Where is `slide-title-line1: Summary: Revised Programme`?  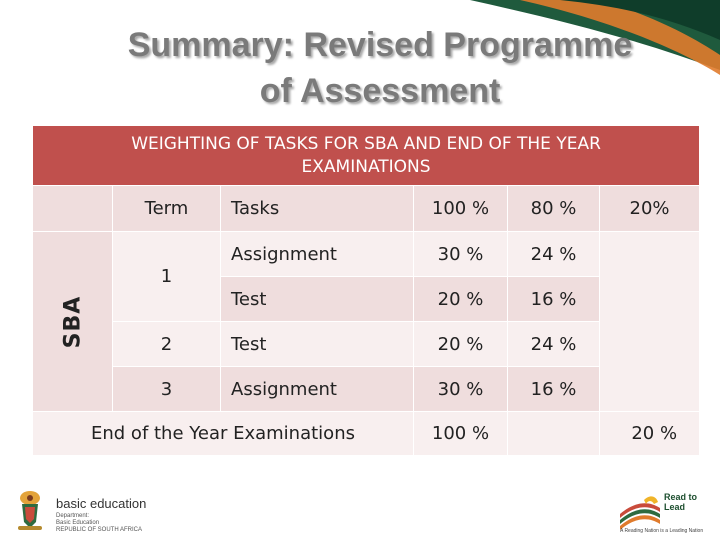 slide-title-line1: Summary: Revised Programme is located at coordinates (380, 45).